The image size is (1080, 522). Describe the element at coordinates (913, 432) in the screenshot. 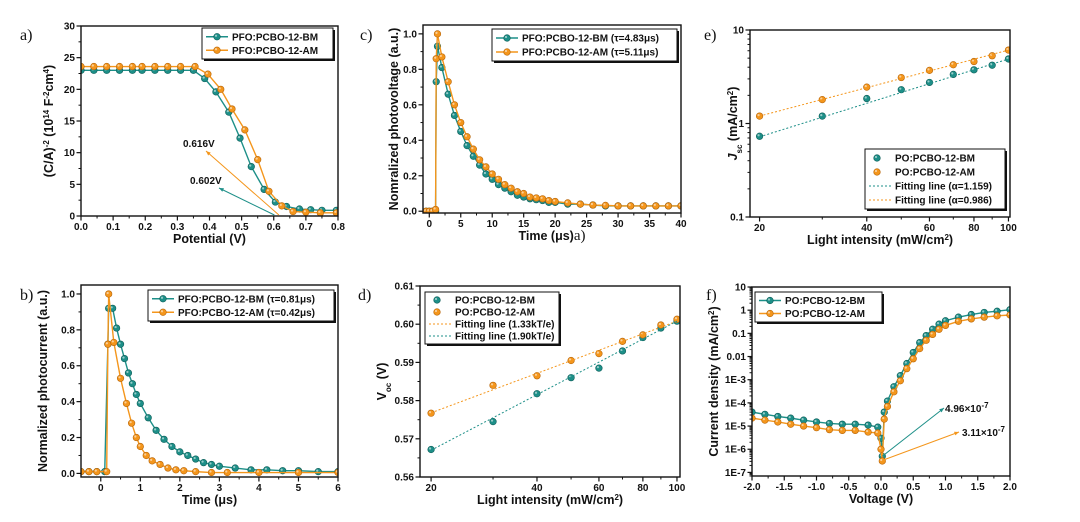

I see `annotation-arrow` at that location.